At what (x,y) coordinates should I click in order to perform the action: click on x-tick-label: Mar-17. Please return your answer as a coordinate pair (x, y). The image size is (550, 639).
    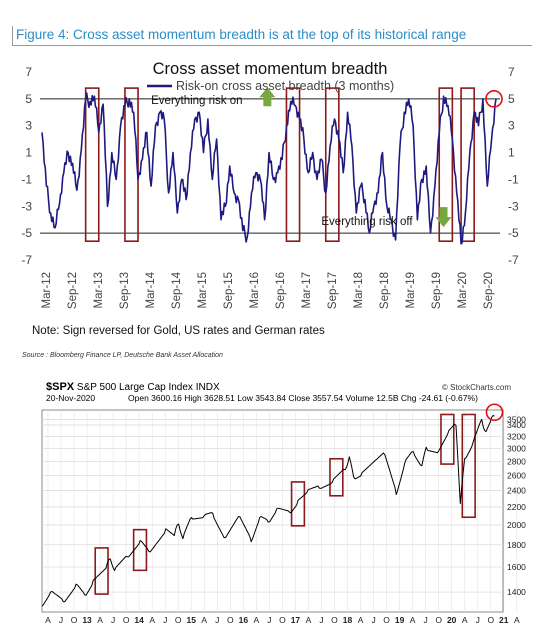
    Looking at the image, I should click on (307, 290).